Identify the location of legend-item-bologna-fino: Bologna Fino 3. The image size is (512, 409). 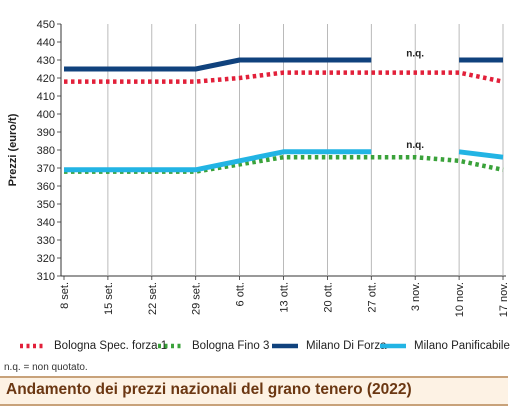
(212, 346).